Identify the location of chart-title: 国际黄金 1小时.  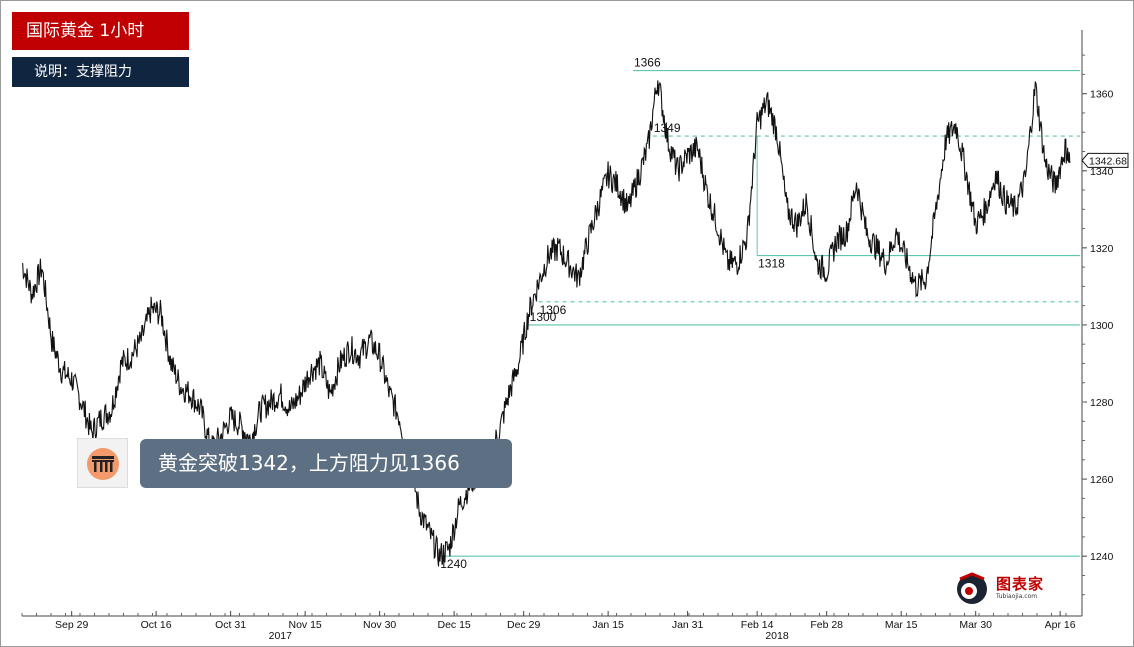
(100, 31).